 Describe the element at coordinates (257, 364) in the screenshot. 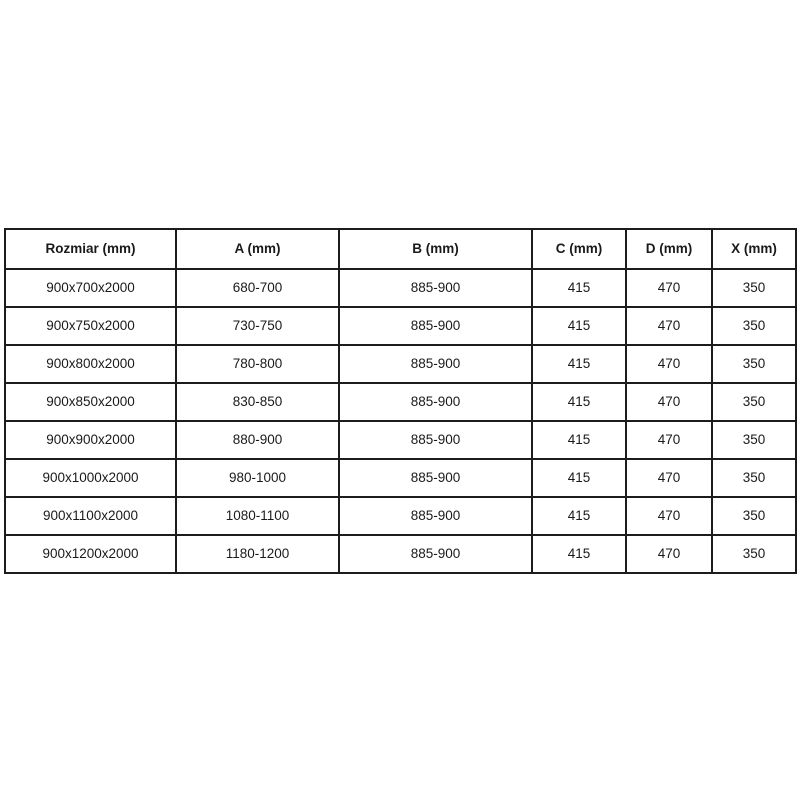

I see `table-cell: 780-800` at that location.